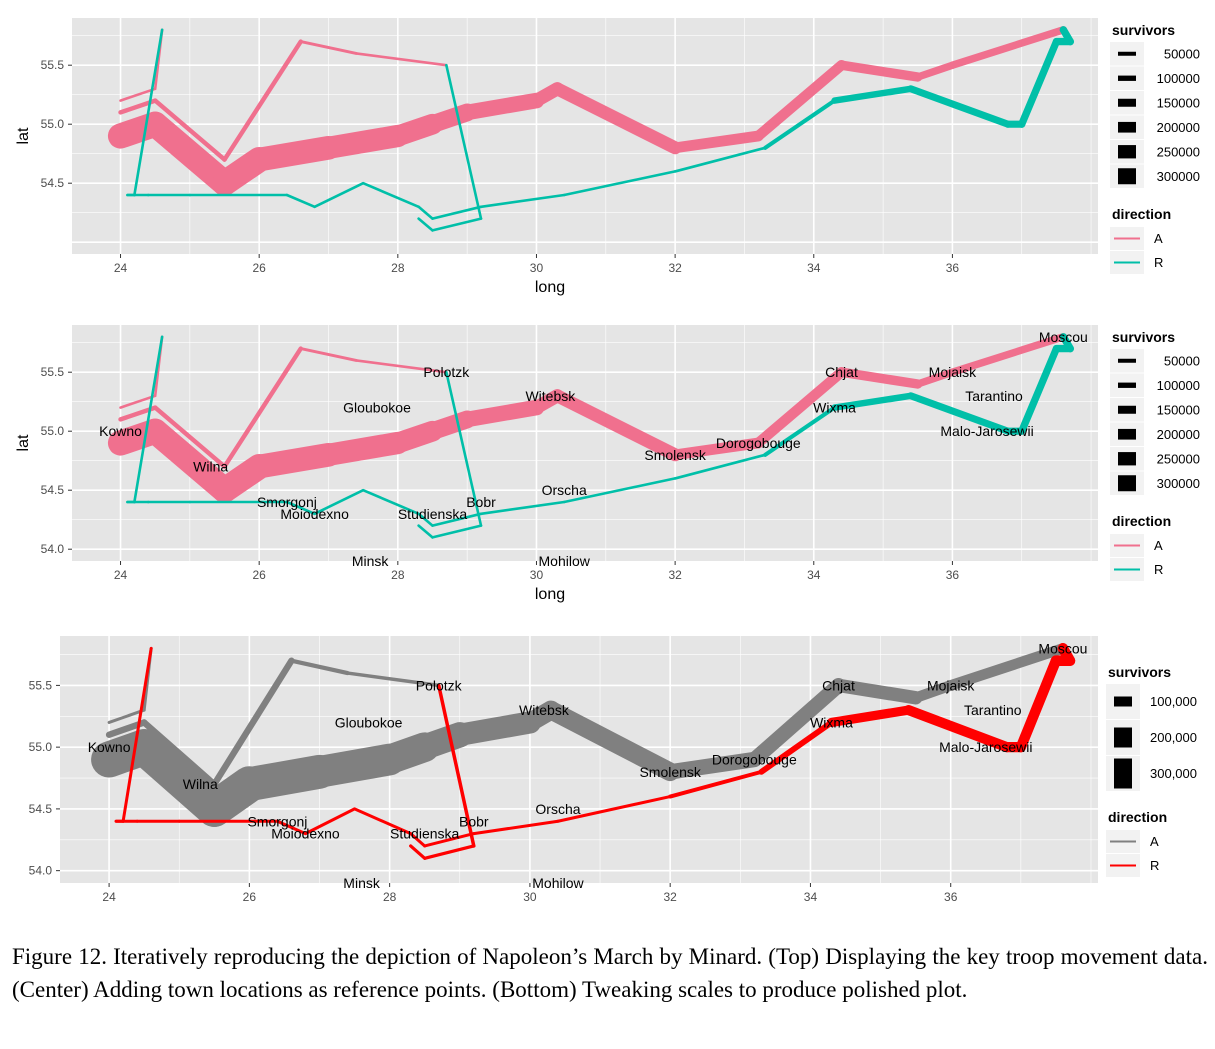 Image resolution: width=1215 pixels, height=1049 pixels. What do you see at coordinates (41, 871) in the screenshot?
I see `y-tick-label: 54.0` at bounding box center [41, 871].